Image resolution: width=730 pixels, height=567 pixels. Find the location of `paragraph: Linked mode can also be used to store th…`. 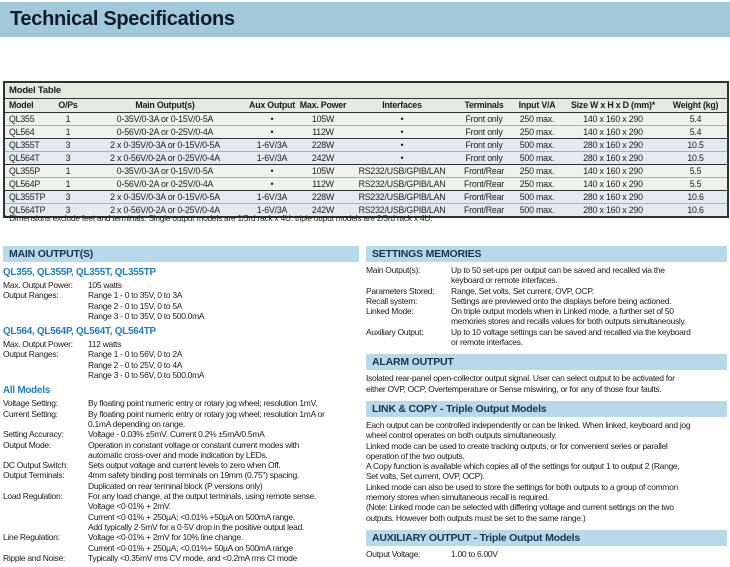

paragraph: Linked mode can also be used to store th… is located at coordinates (522, 492).